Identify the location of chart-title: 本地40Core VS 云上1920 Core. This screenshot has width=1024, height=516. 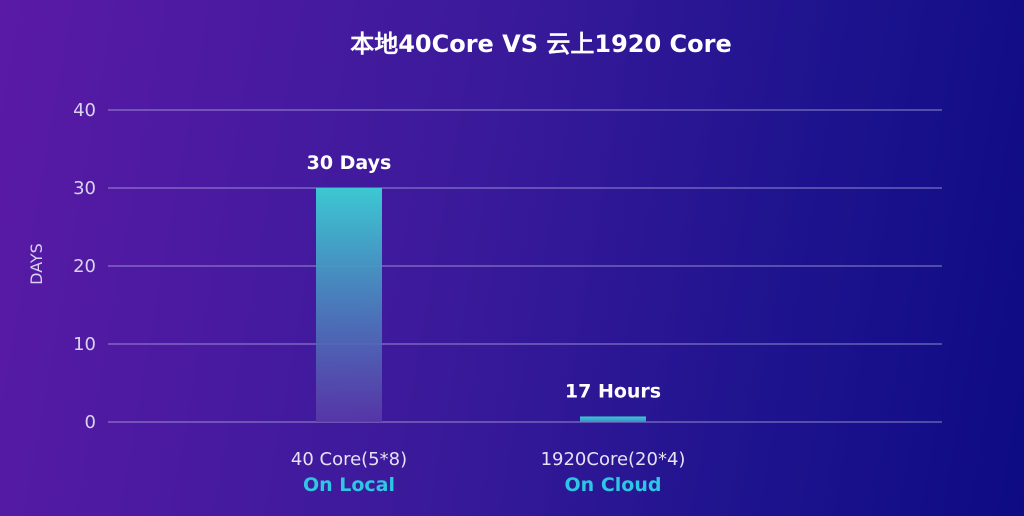
(541, 44).